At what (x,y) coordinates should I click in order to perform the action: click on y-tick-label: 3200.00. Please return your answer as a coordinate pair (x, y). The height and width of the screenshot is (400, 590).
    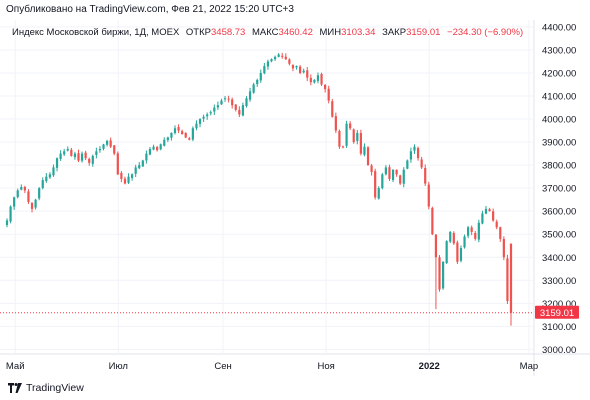
    Looking at the image, I should click on (559, 304).